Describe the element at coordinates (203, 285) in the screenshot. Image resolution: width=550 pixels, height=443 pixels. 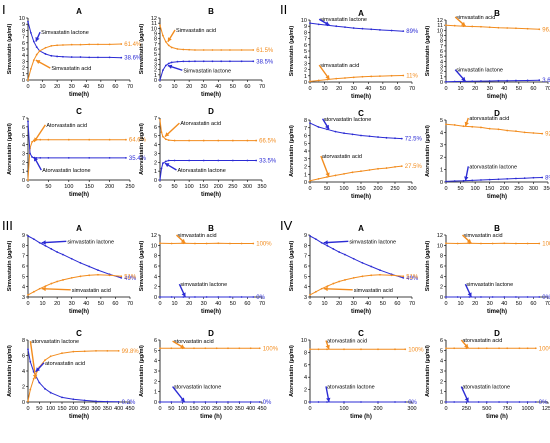
I see `annotation-label: simvastatin lactone` at that location.